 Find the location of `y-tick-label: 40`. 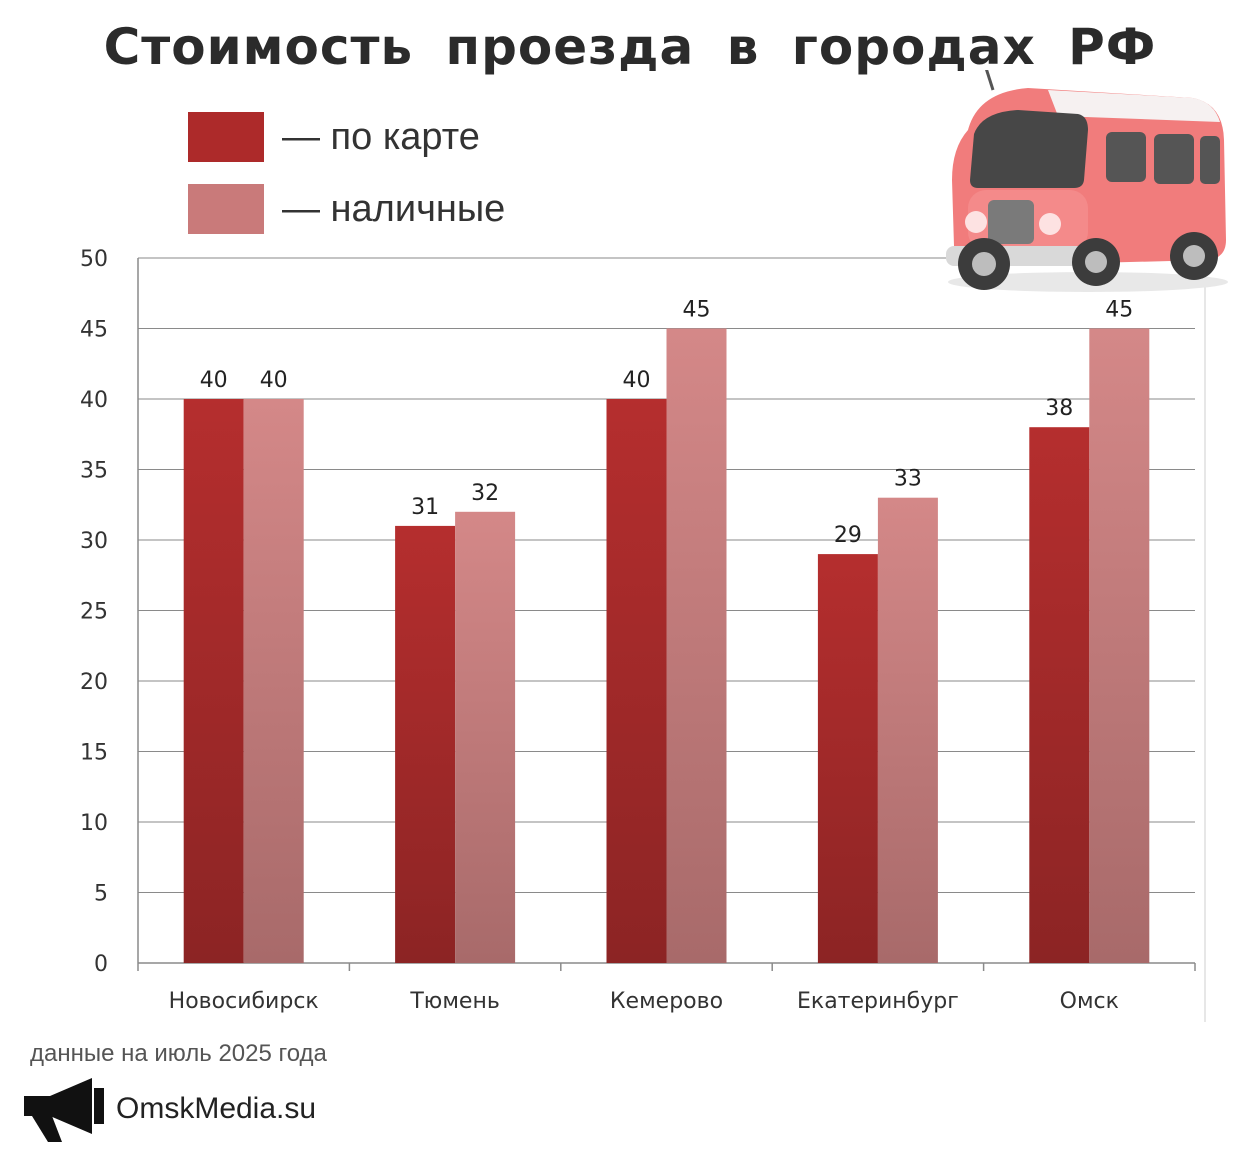

y-tick-label: 40 is located at coordinates (94, 400).